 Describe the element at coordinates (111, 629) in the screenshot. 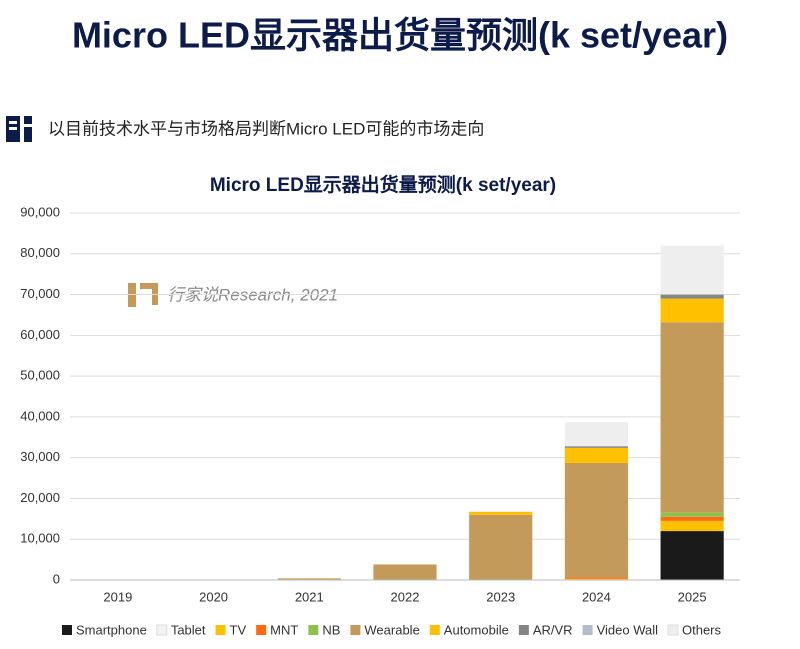

I see `legend-label: Smartphone` at that location.